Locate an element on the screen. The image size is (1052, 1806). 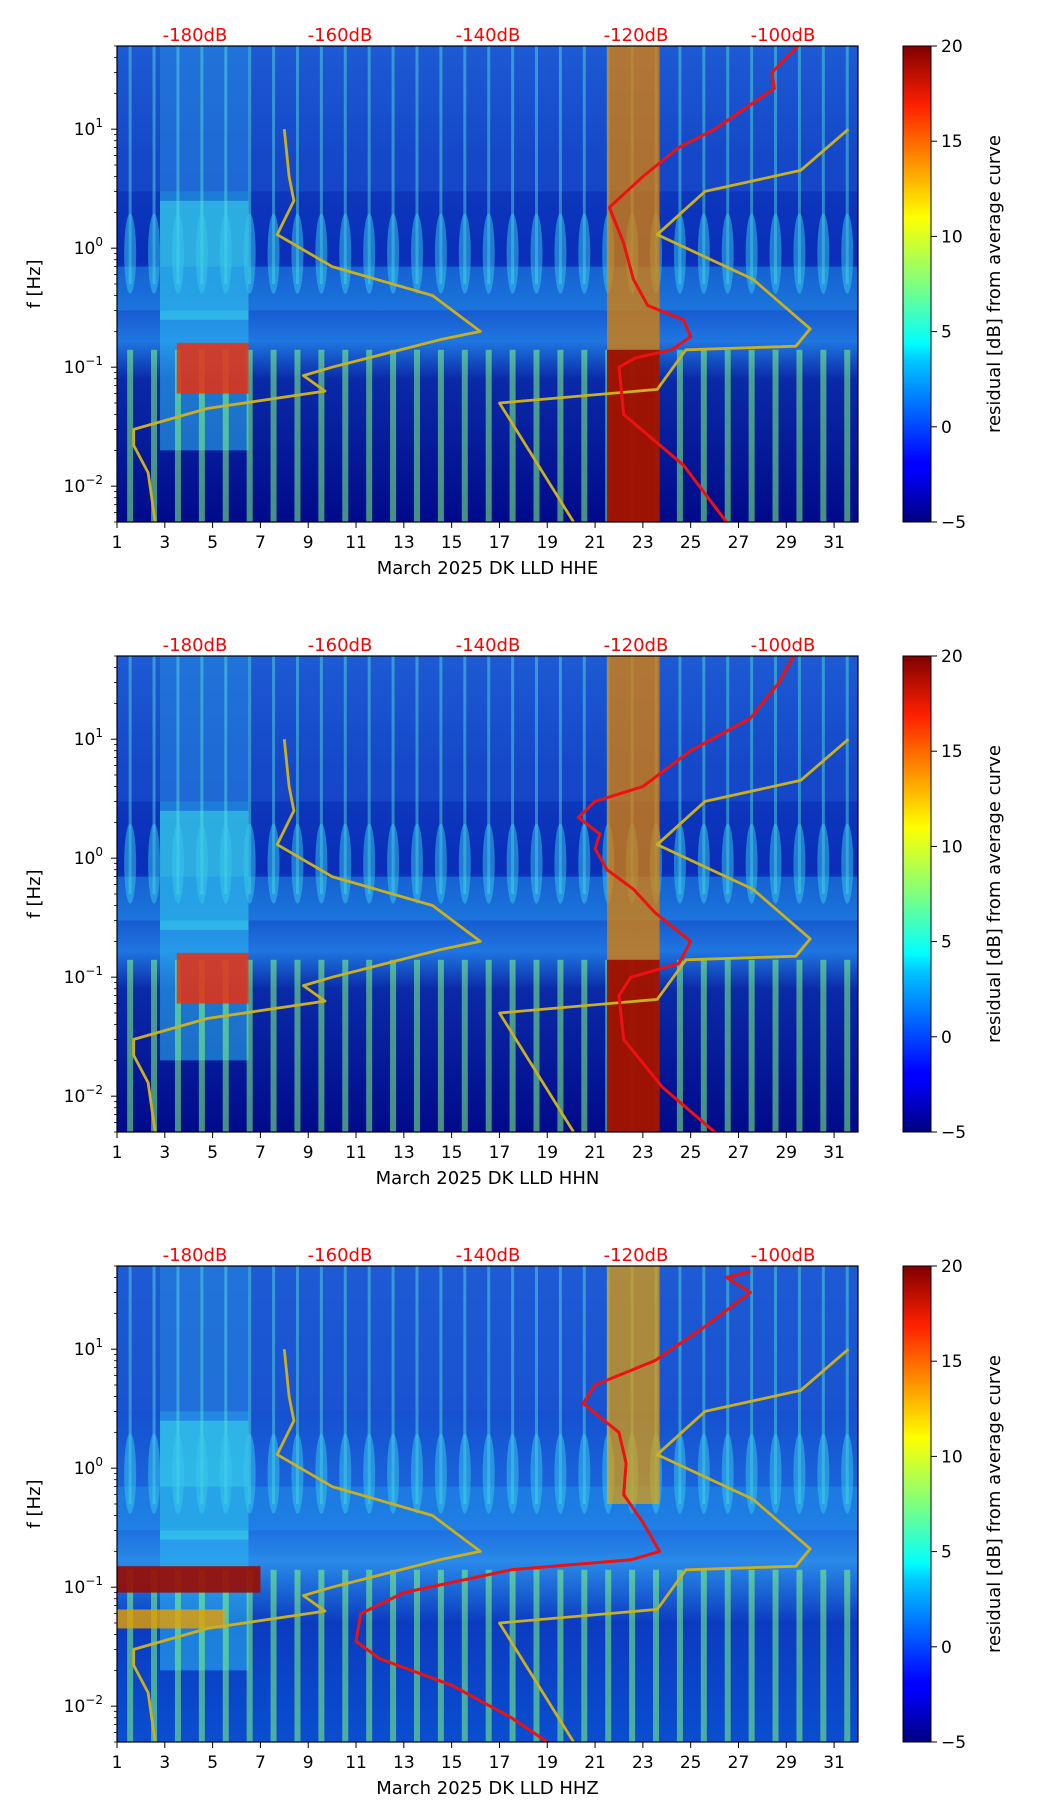
y-axis-label: f [Hz] is located at coordinates (34, 283).